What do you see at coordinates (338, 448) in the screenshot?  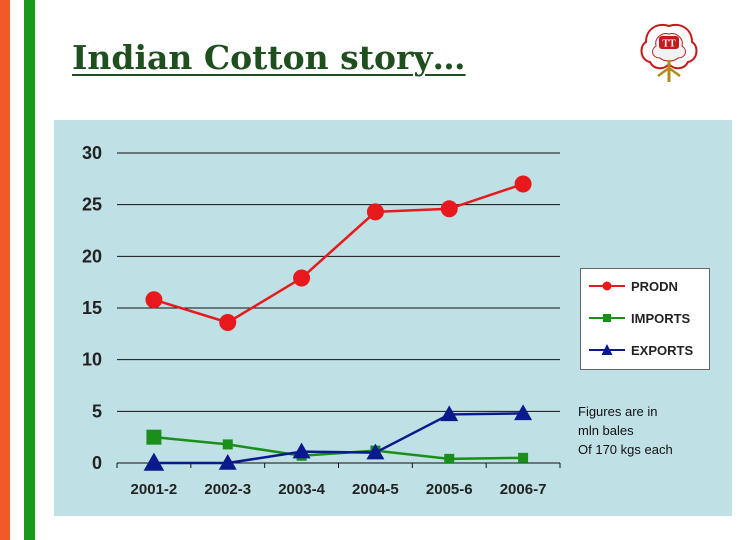 I see `series-line-imports` at bounding box center [338, 448].